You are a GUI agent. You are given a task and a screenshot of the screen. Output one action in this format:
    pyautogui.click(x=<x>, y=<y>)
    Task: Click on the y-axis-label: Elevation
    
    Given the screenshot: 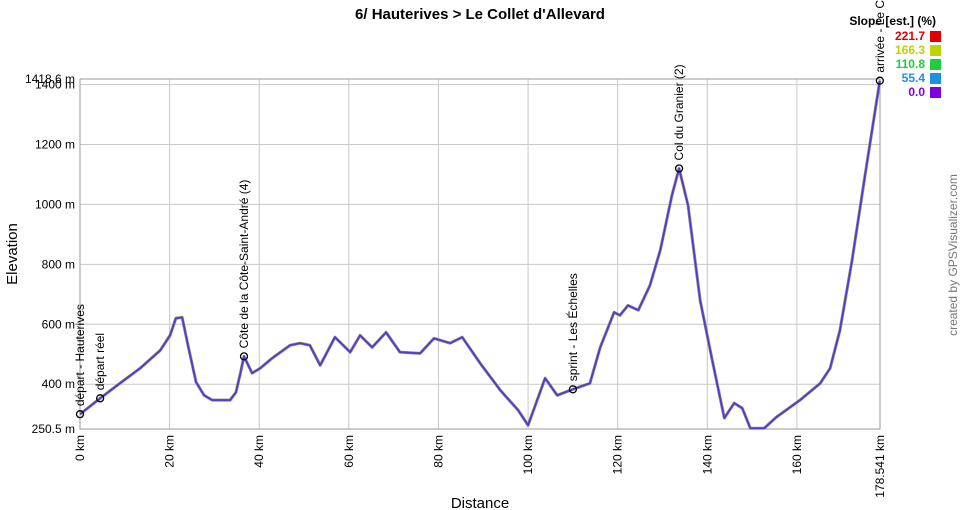 What is the action you would take?
    pyautogui.click(x=12, y=254)
    